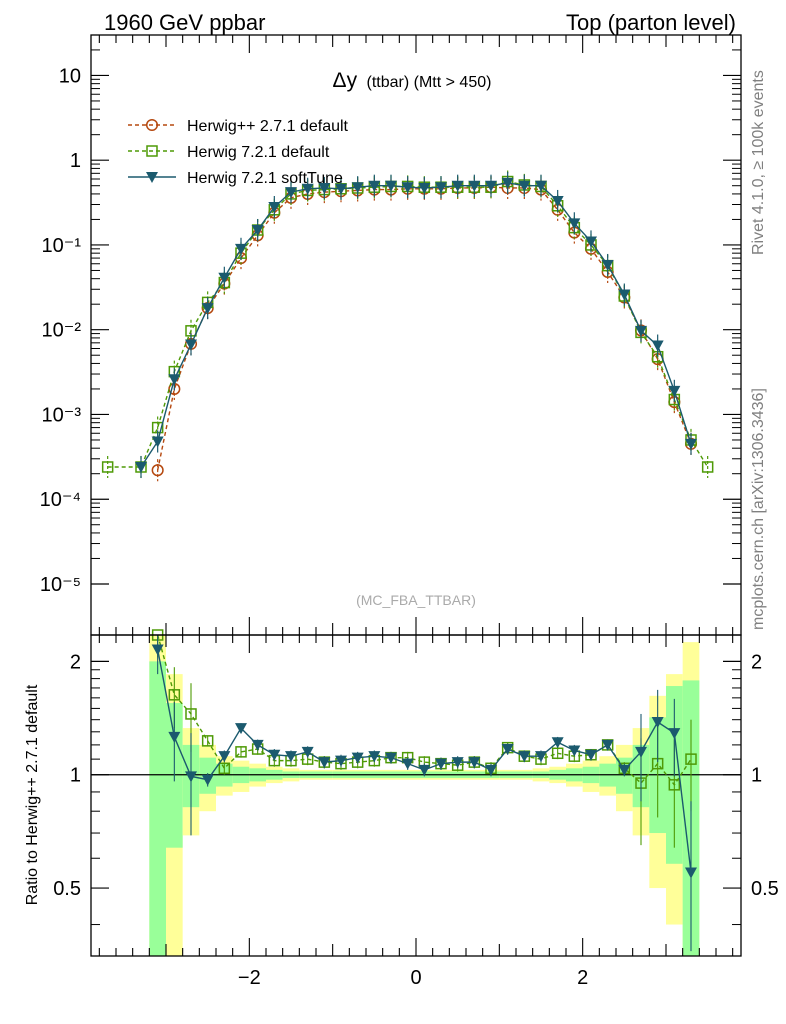 The height and width of the screenshot is (1024, 786). Describe the element at coordinates (758, 509) in the screenshot. I see `mcplots-label: mcplots.cern.ch [arXiv:1306.3436]` at that location.